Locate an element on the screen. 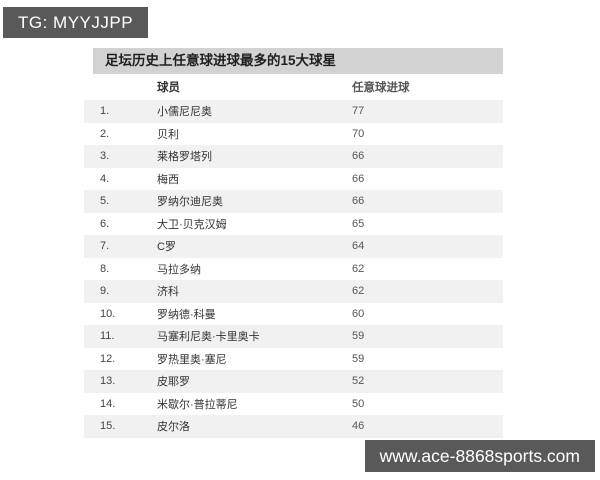 This screenshot has height=480, width=600. header-goals-column: 任意球进球 is located at coordinates (381, 88).